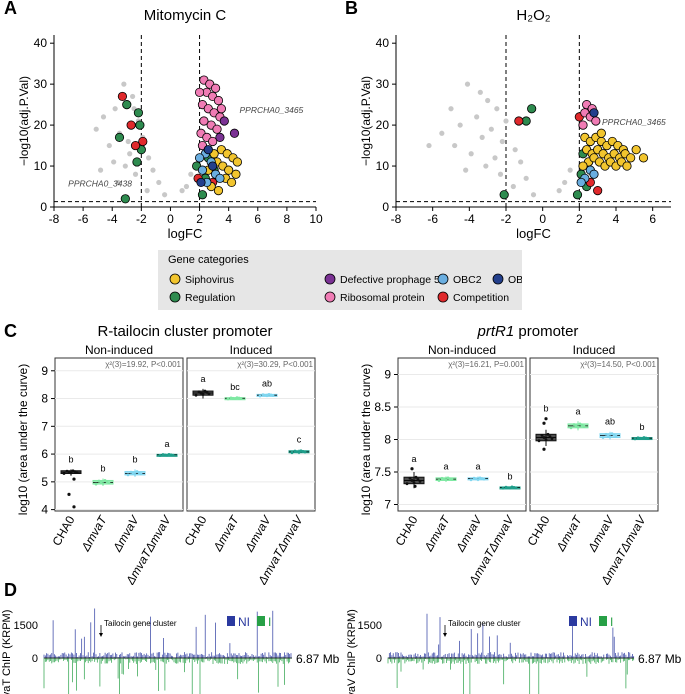 This screenshot has width=685, height=694. Describe the element at coordinates (140, 623) in the screenshot. I see `annotation-label: Tailocin gene cluster` at that location.